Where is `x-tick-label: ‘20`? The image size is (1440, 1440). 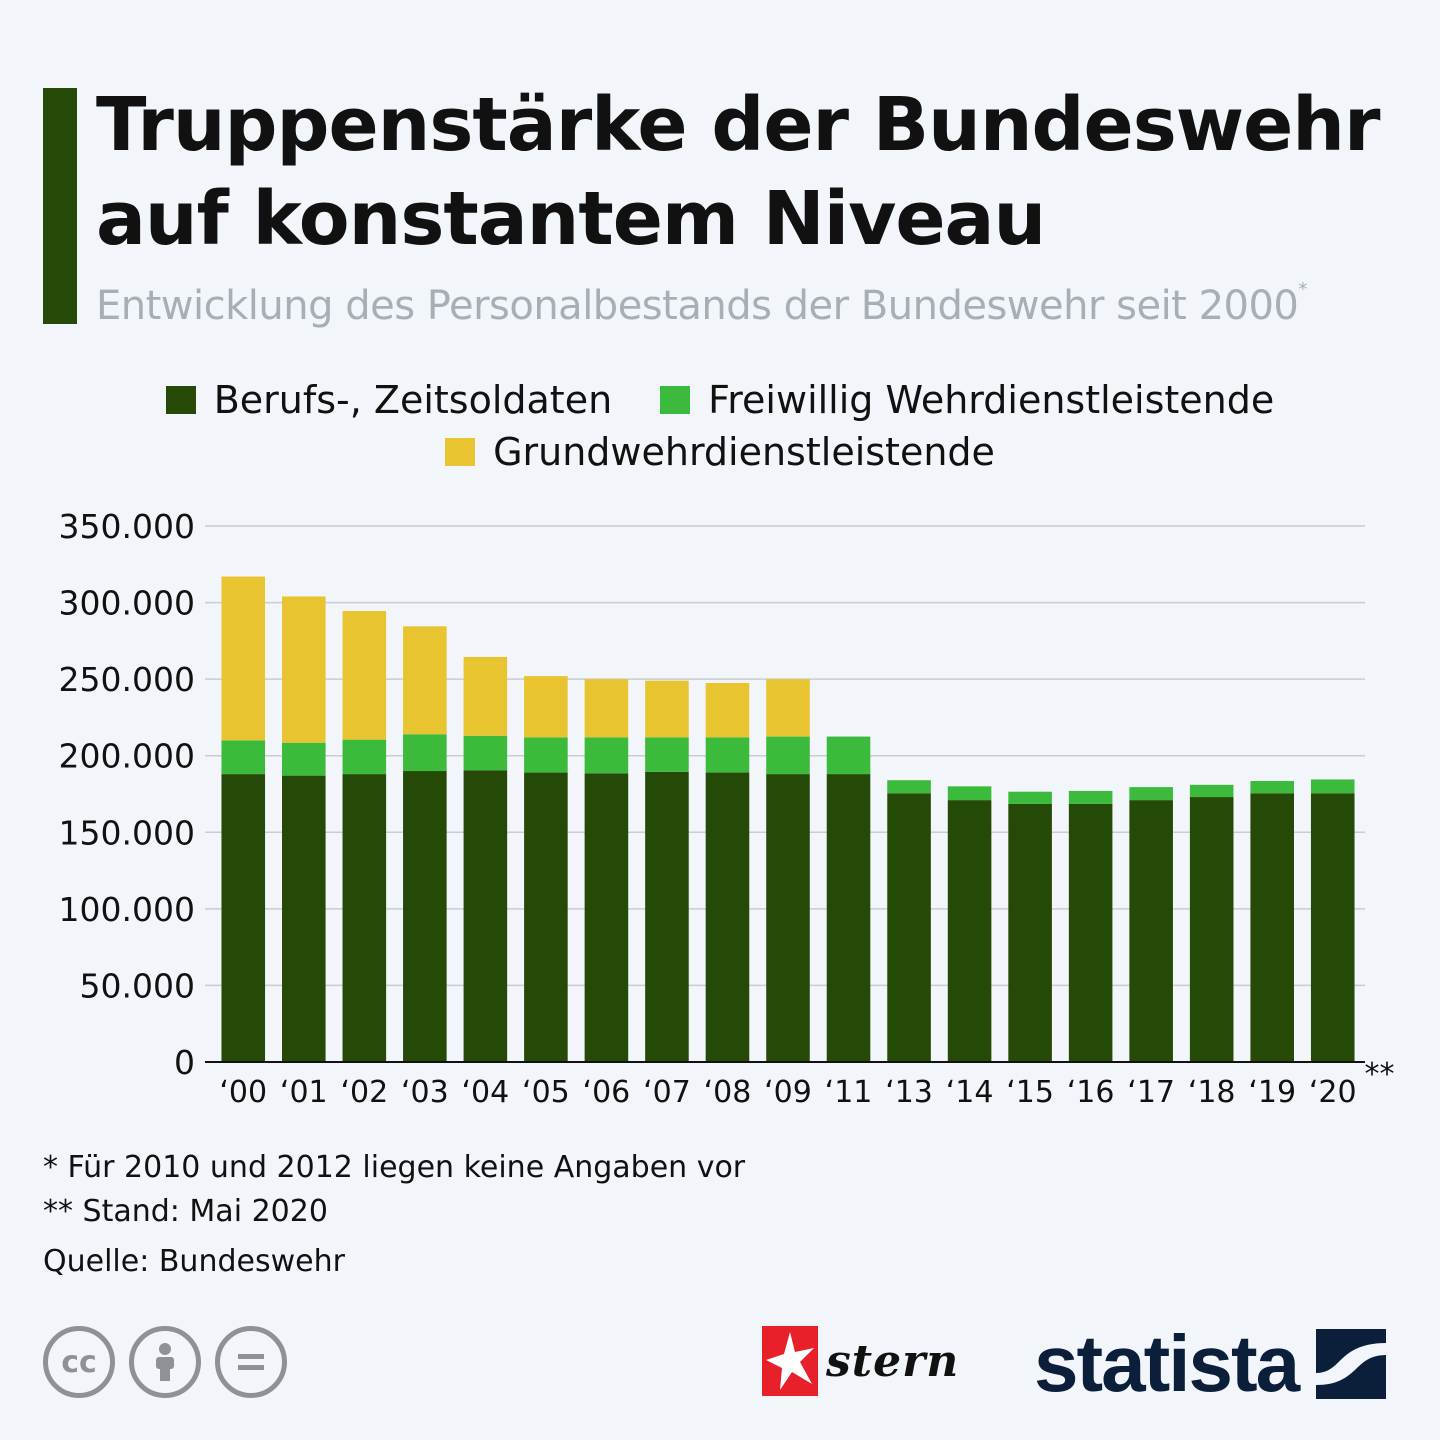 x-tick-label: ‘20 is located at coordinates (1333, 1092).